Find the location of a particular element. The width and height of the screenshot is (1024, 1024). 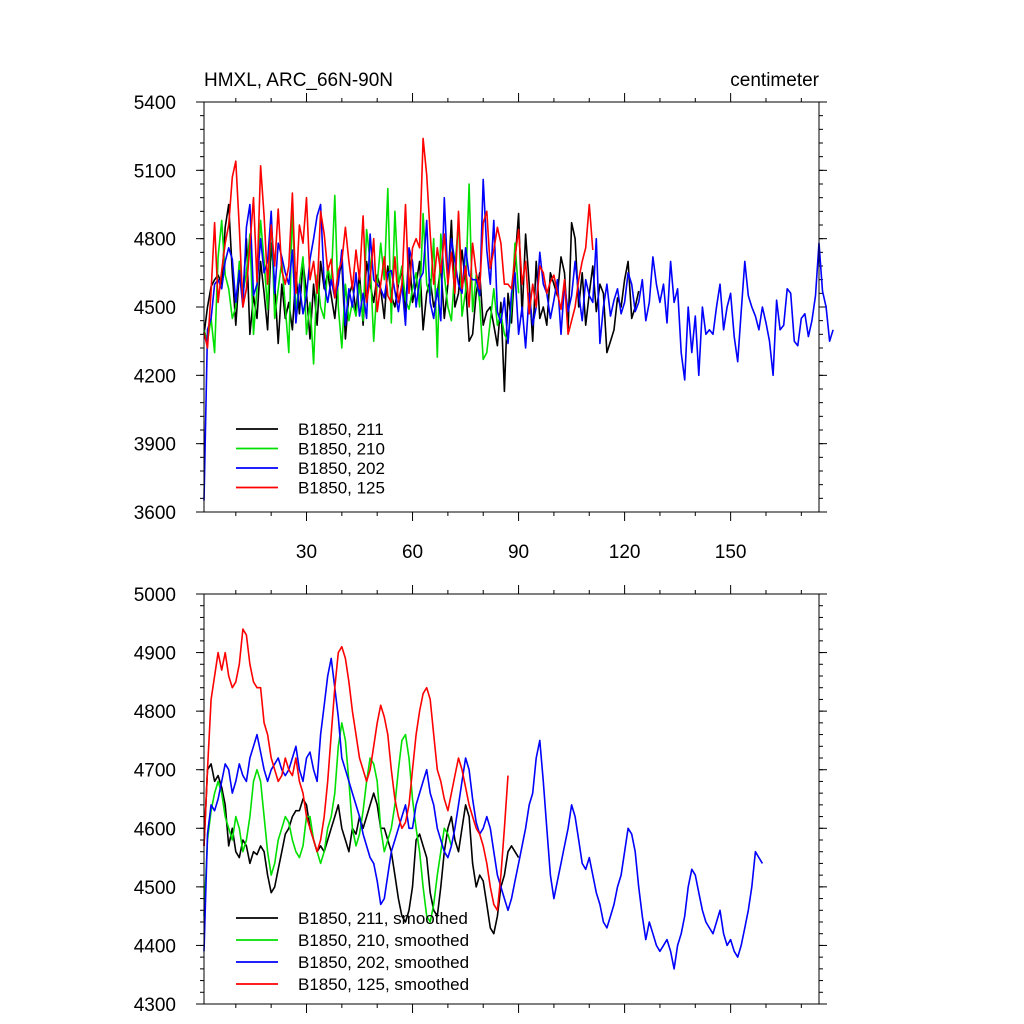

chart-title: HMXL, ARC_66N-90N is located at coordinates (298, 80).